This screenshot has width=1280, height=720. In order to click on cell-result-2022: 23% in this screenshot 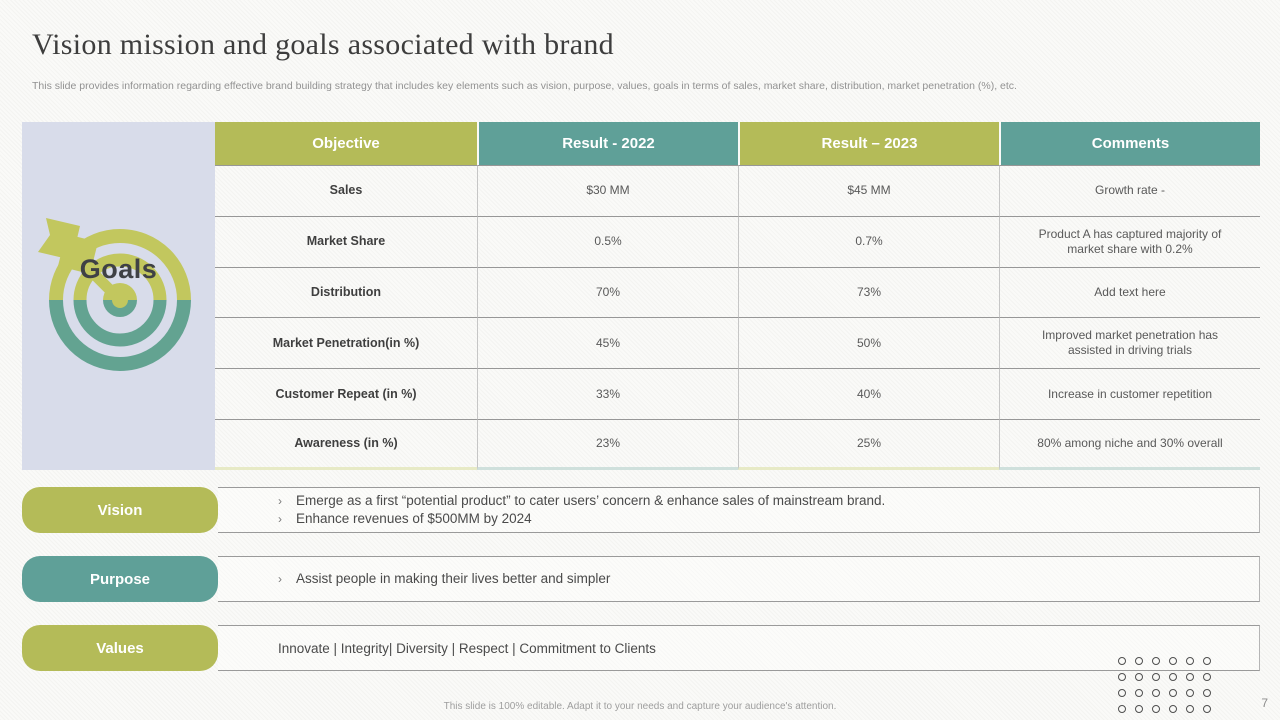, I will do `click(607, 444)`.